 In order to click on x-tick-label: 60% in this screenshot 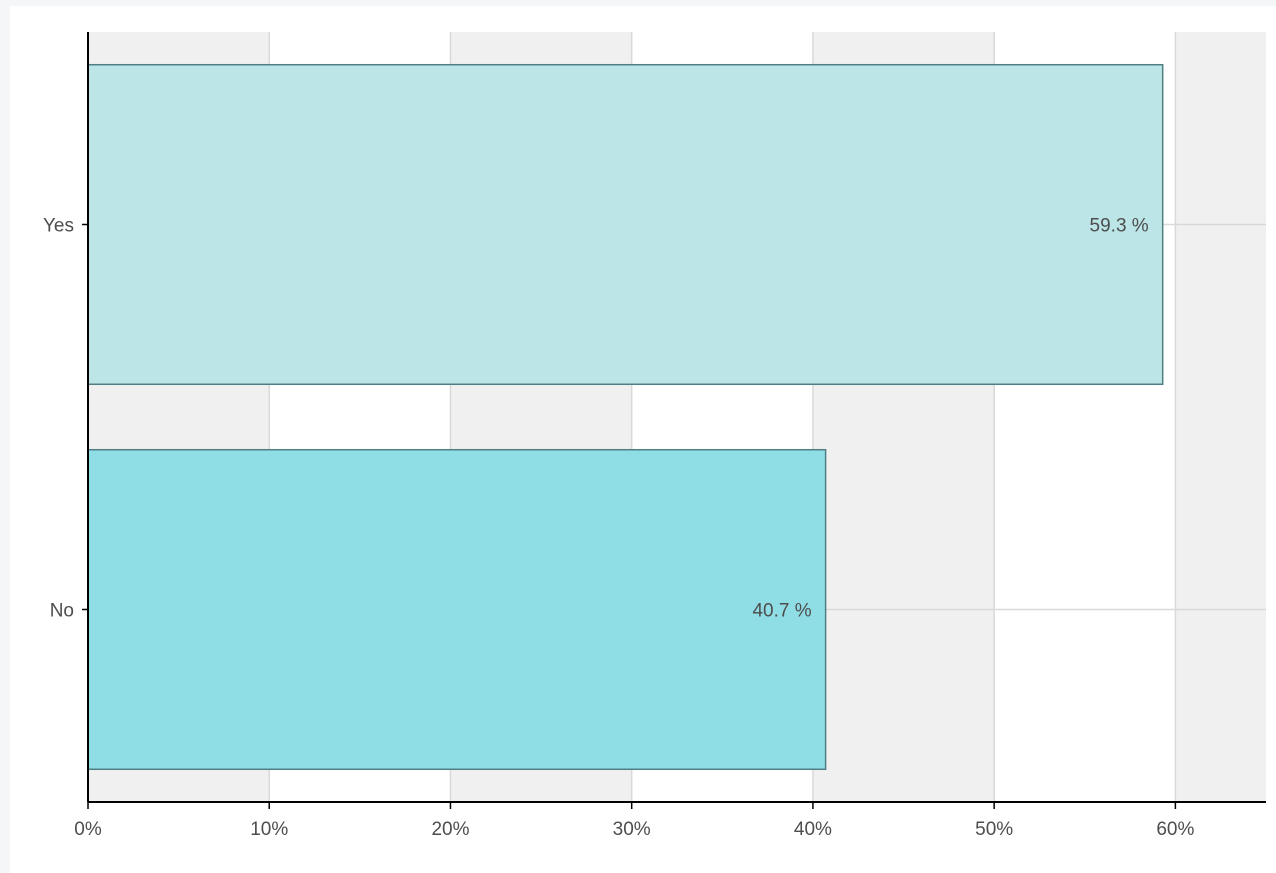, I will do `click(1175, 829)`.